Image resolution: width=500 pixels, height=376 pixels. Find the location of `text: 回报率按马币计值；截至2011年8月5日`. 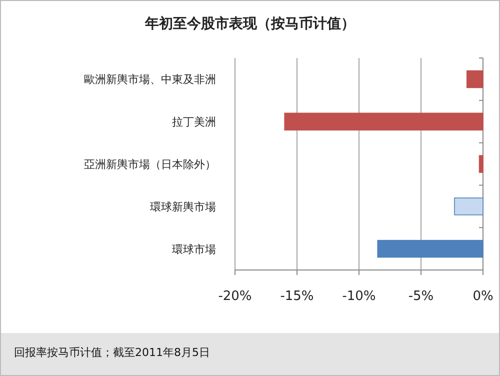

text: 回报率按马币计值；截至2011年8月5日 is located at coordinates (112, 352).